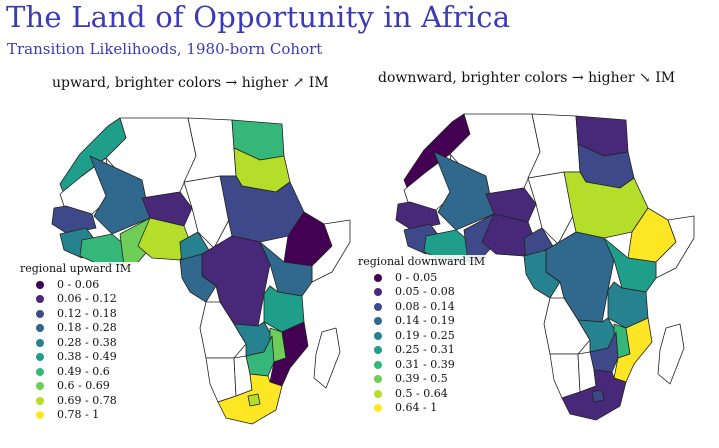 The image size is (719, 448). I want to click on upward-legend-item: 0.28 - 0.38, so click(94, 343).